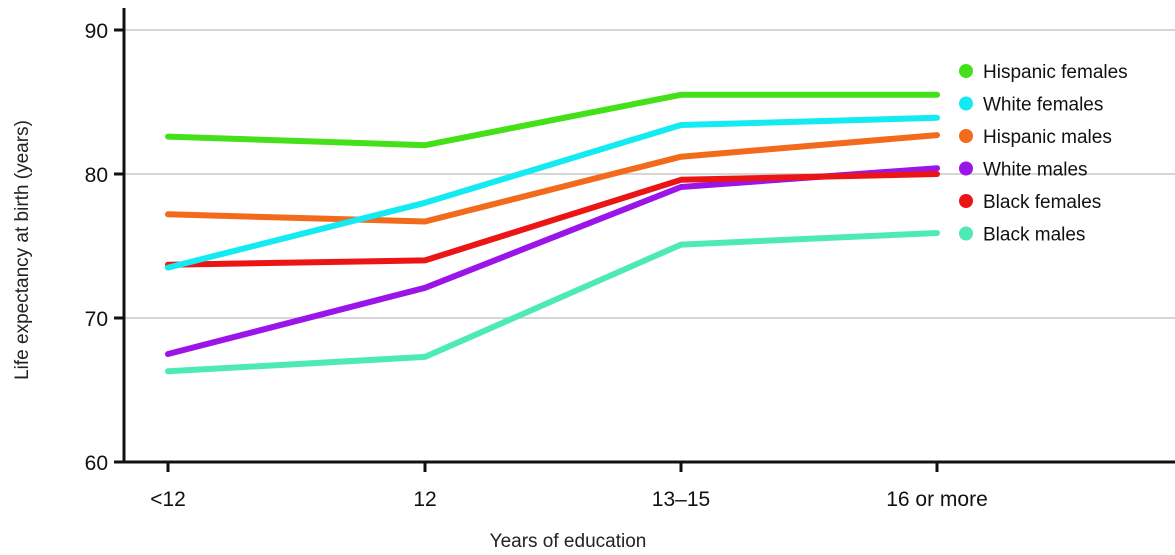 Image resolution: width=1175 pixels, height=555 pixels. What do you see at coordinates (1035, 170) in the screenshot?
I see `legend-label: White males` at bounding box center [1035, 170].